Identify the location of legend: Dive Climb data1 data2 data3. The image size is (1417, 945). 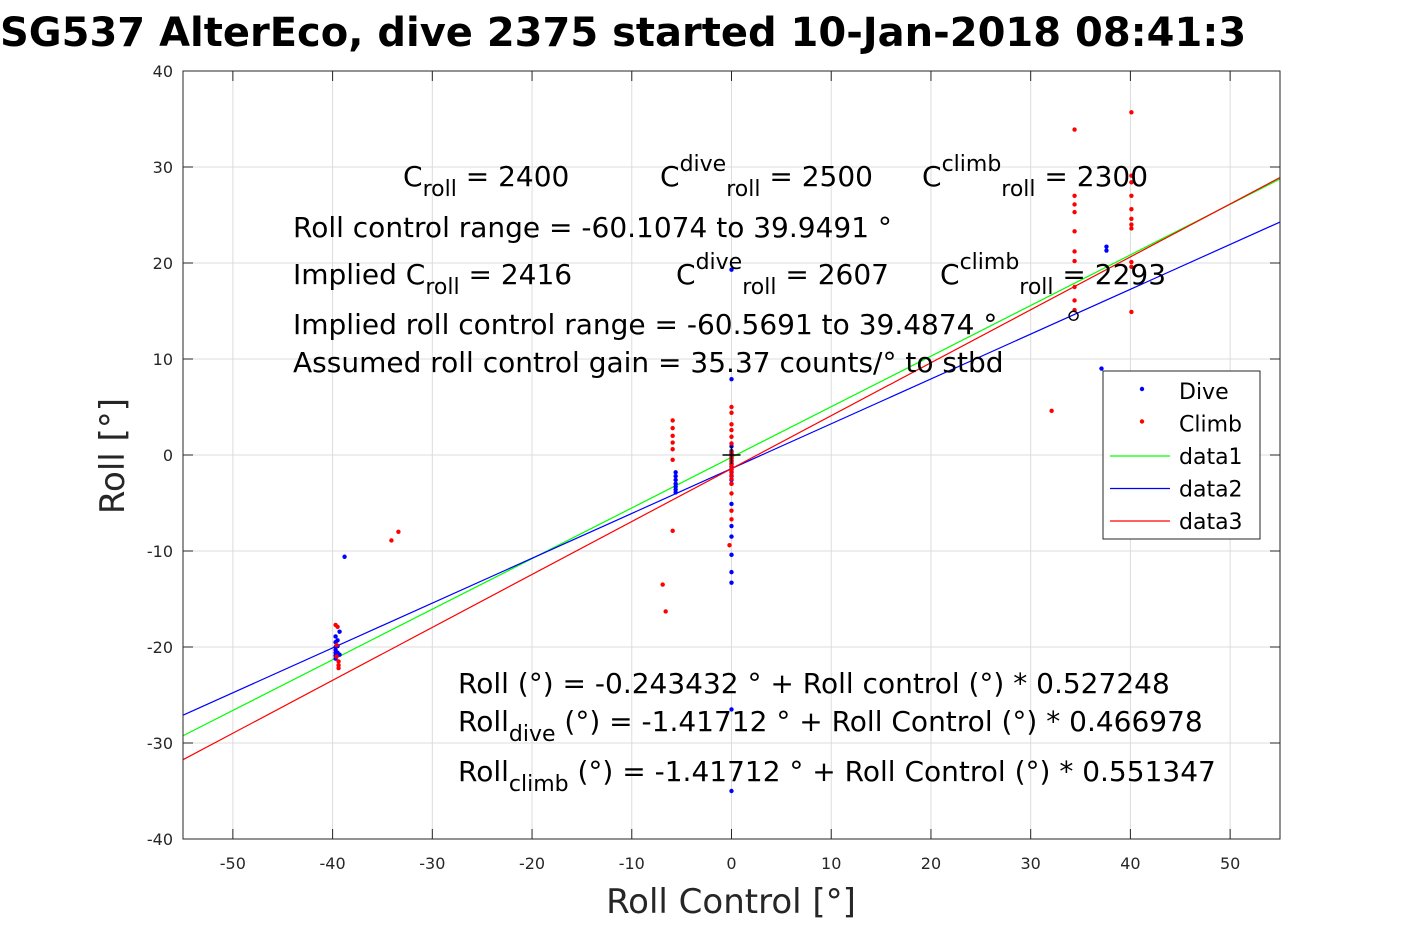
(1181, 455).